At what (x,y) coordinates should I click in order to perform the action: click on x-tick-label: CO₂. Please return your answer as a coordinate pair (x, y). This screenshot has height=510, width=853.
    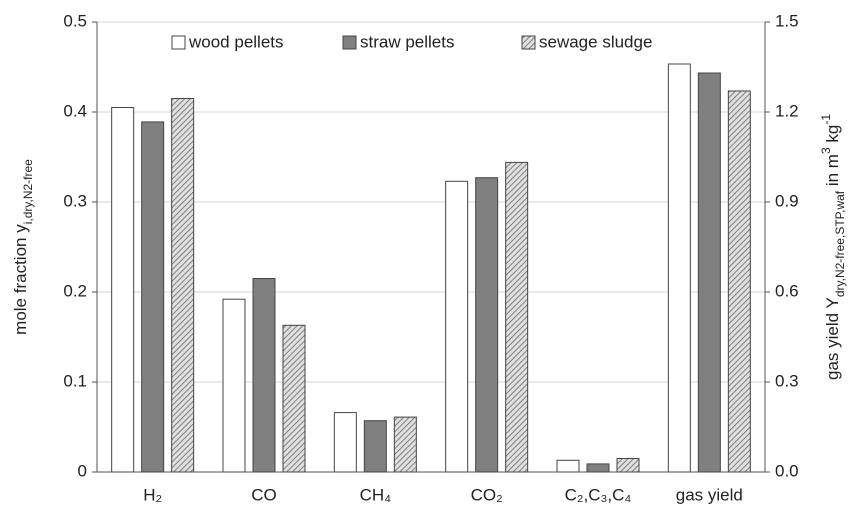
    Looking at the image, I should click on (487, 494).